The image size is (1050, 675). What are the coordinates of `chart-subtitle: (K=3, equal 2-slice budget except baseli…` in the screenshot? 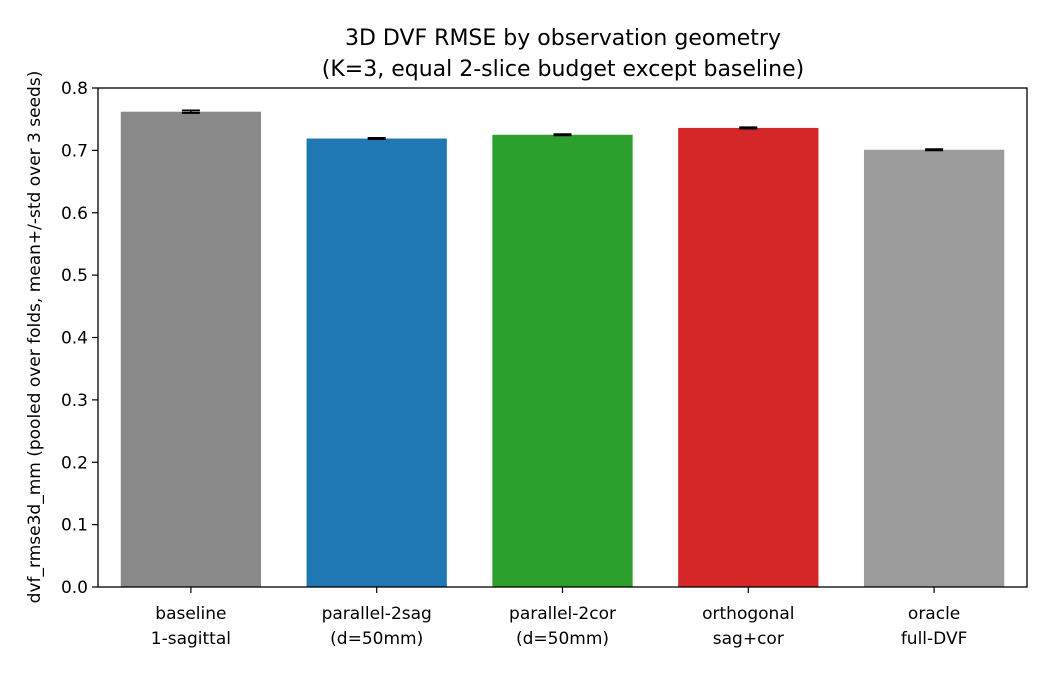 It's located at (563, 69).